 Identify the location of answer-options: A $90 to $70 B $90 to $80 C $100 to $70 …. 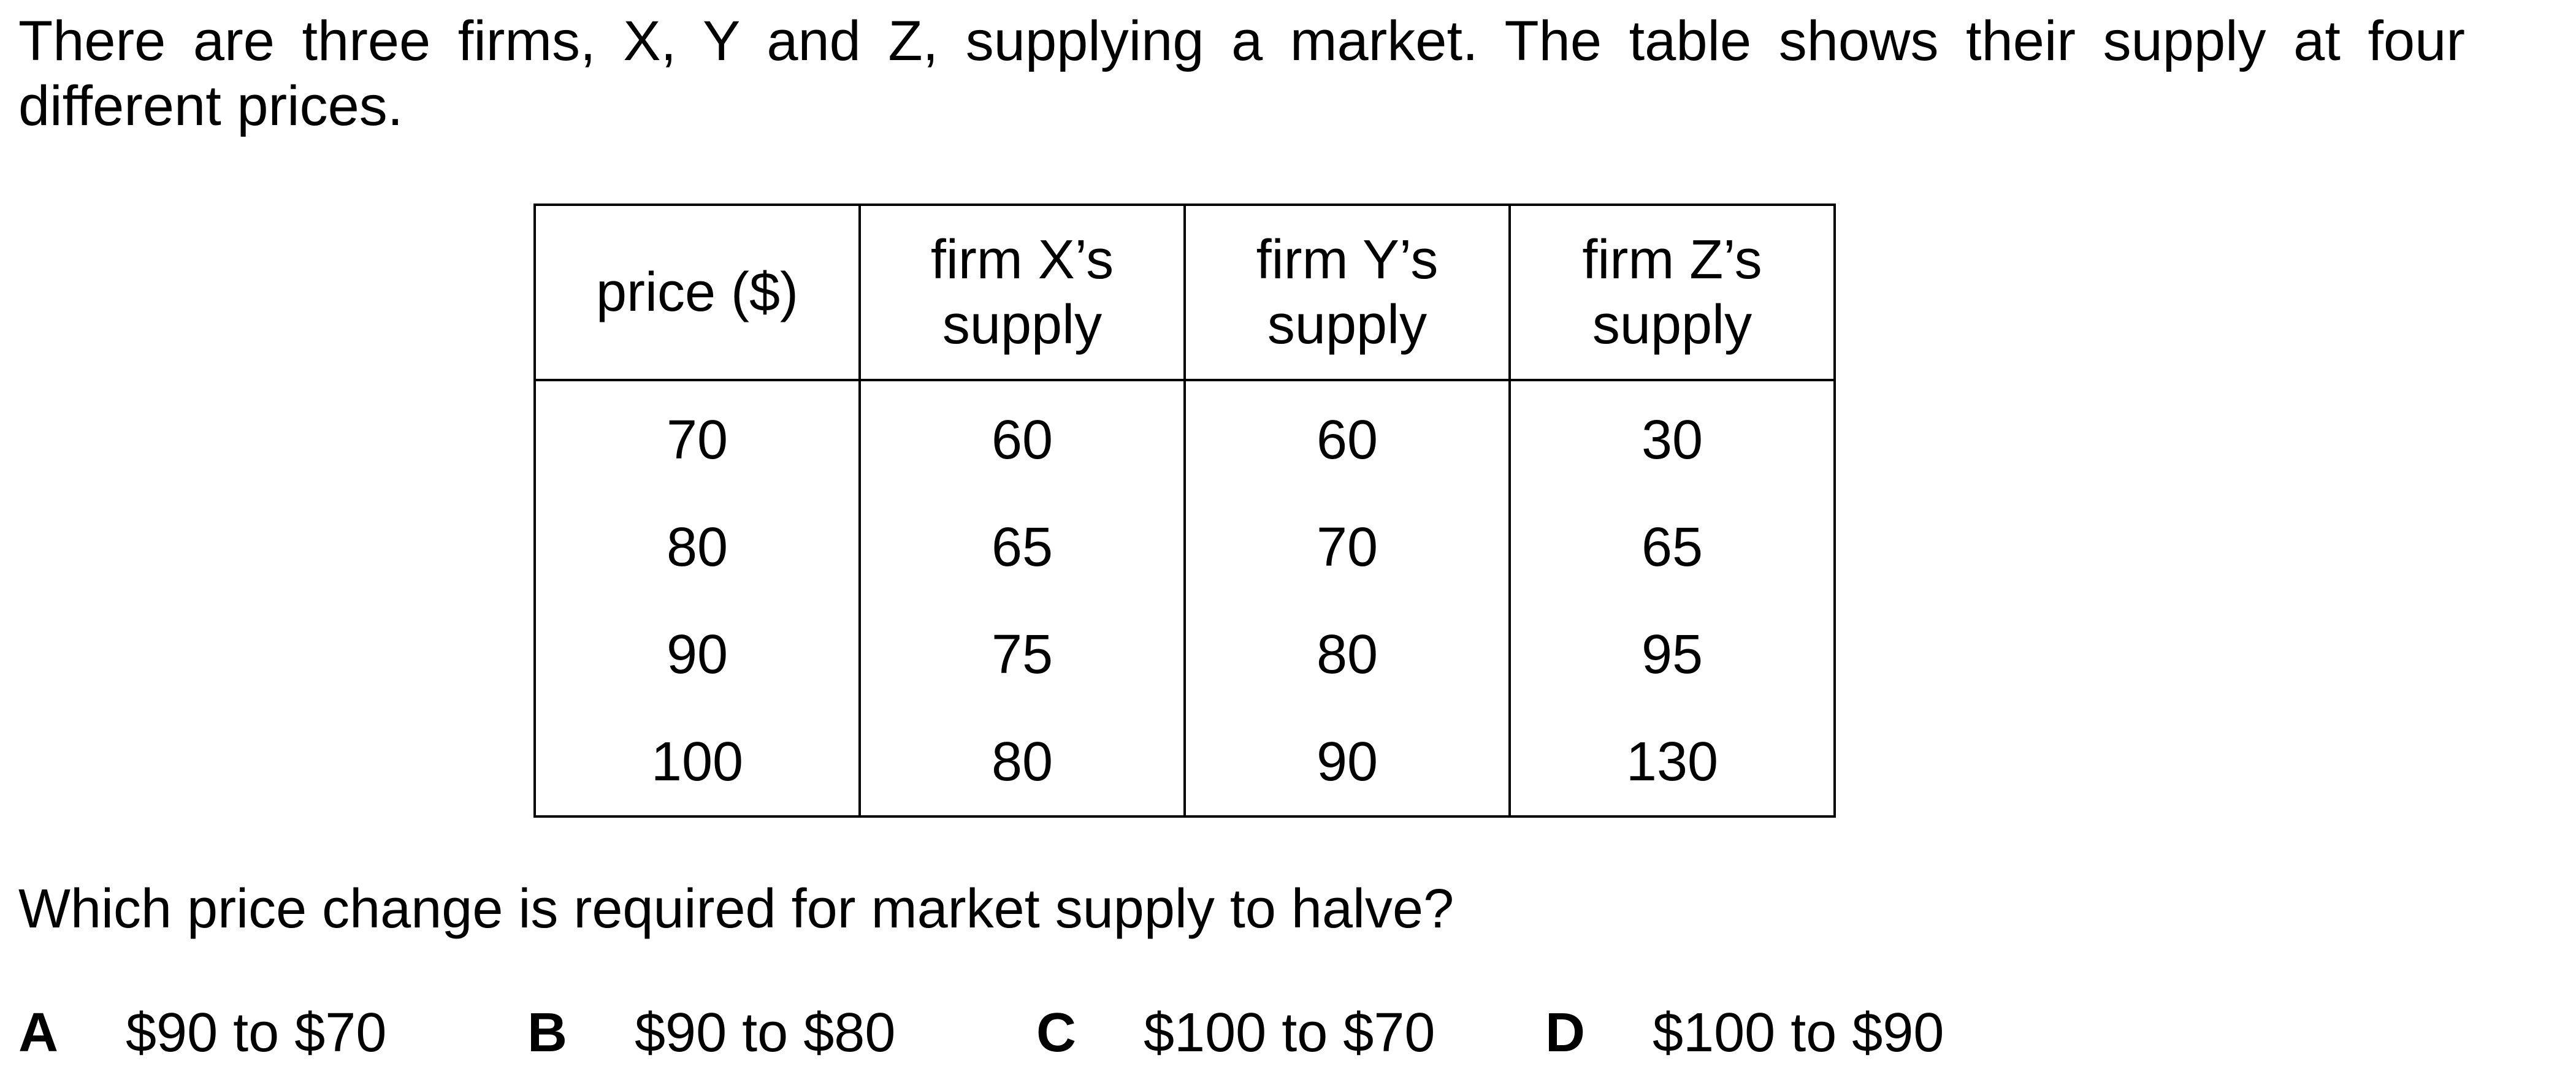
(1275, 1032).